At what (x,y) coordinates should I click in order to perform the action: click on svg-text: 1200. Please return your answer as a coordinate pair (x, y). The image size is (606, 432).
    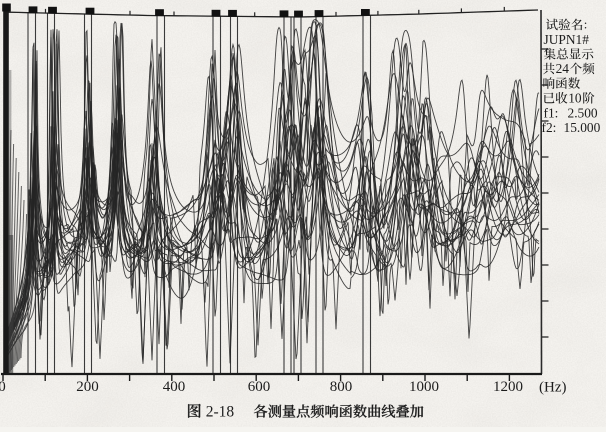
    Looking at the image, I should click on (508, 387).